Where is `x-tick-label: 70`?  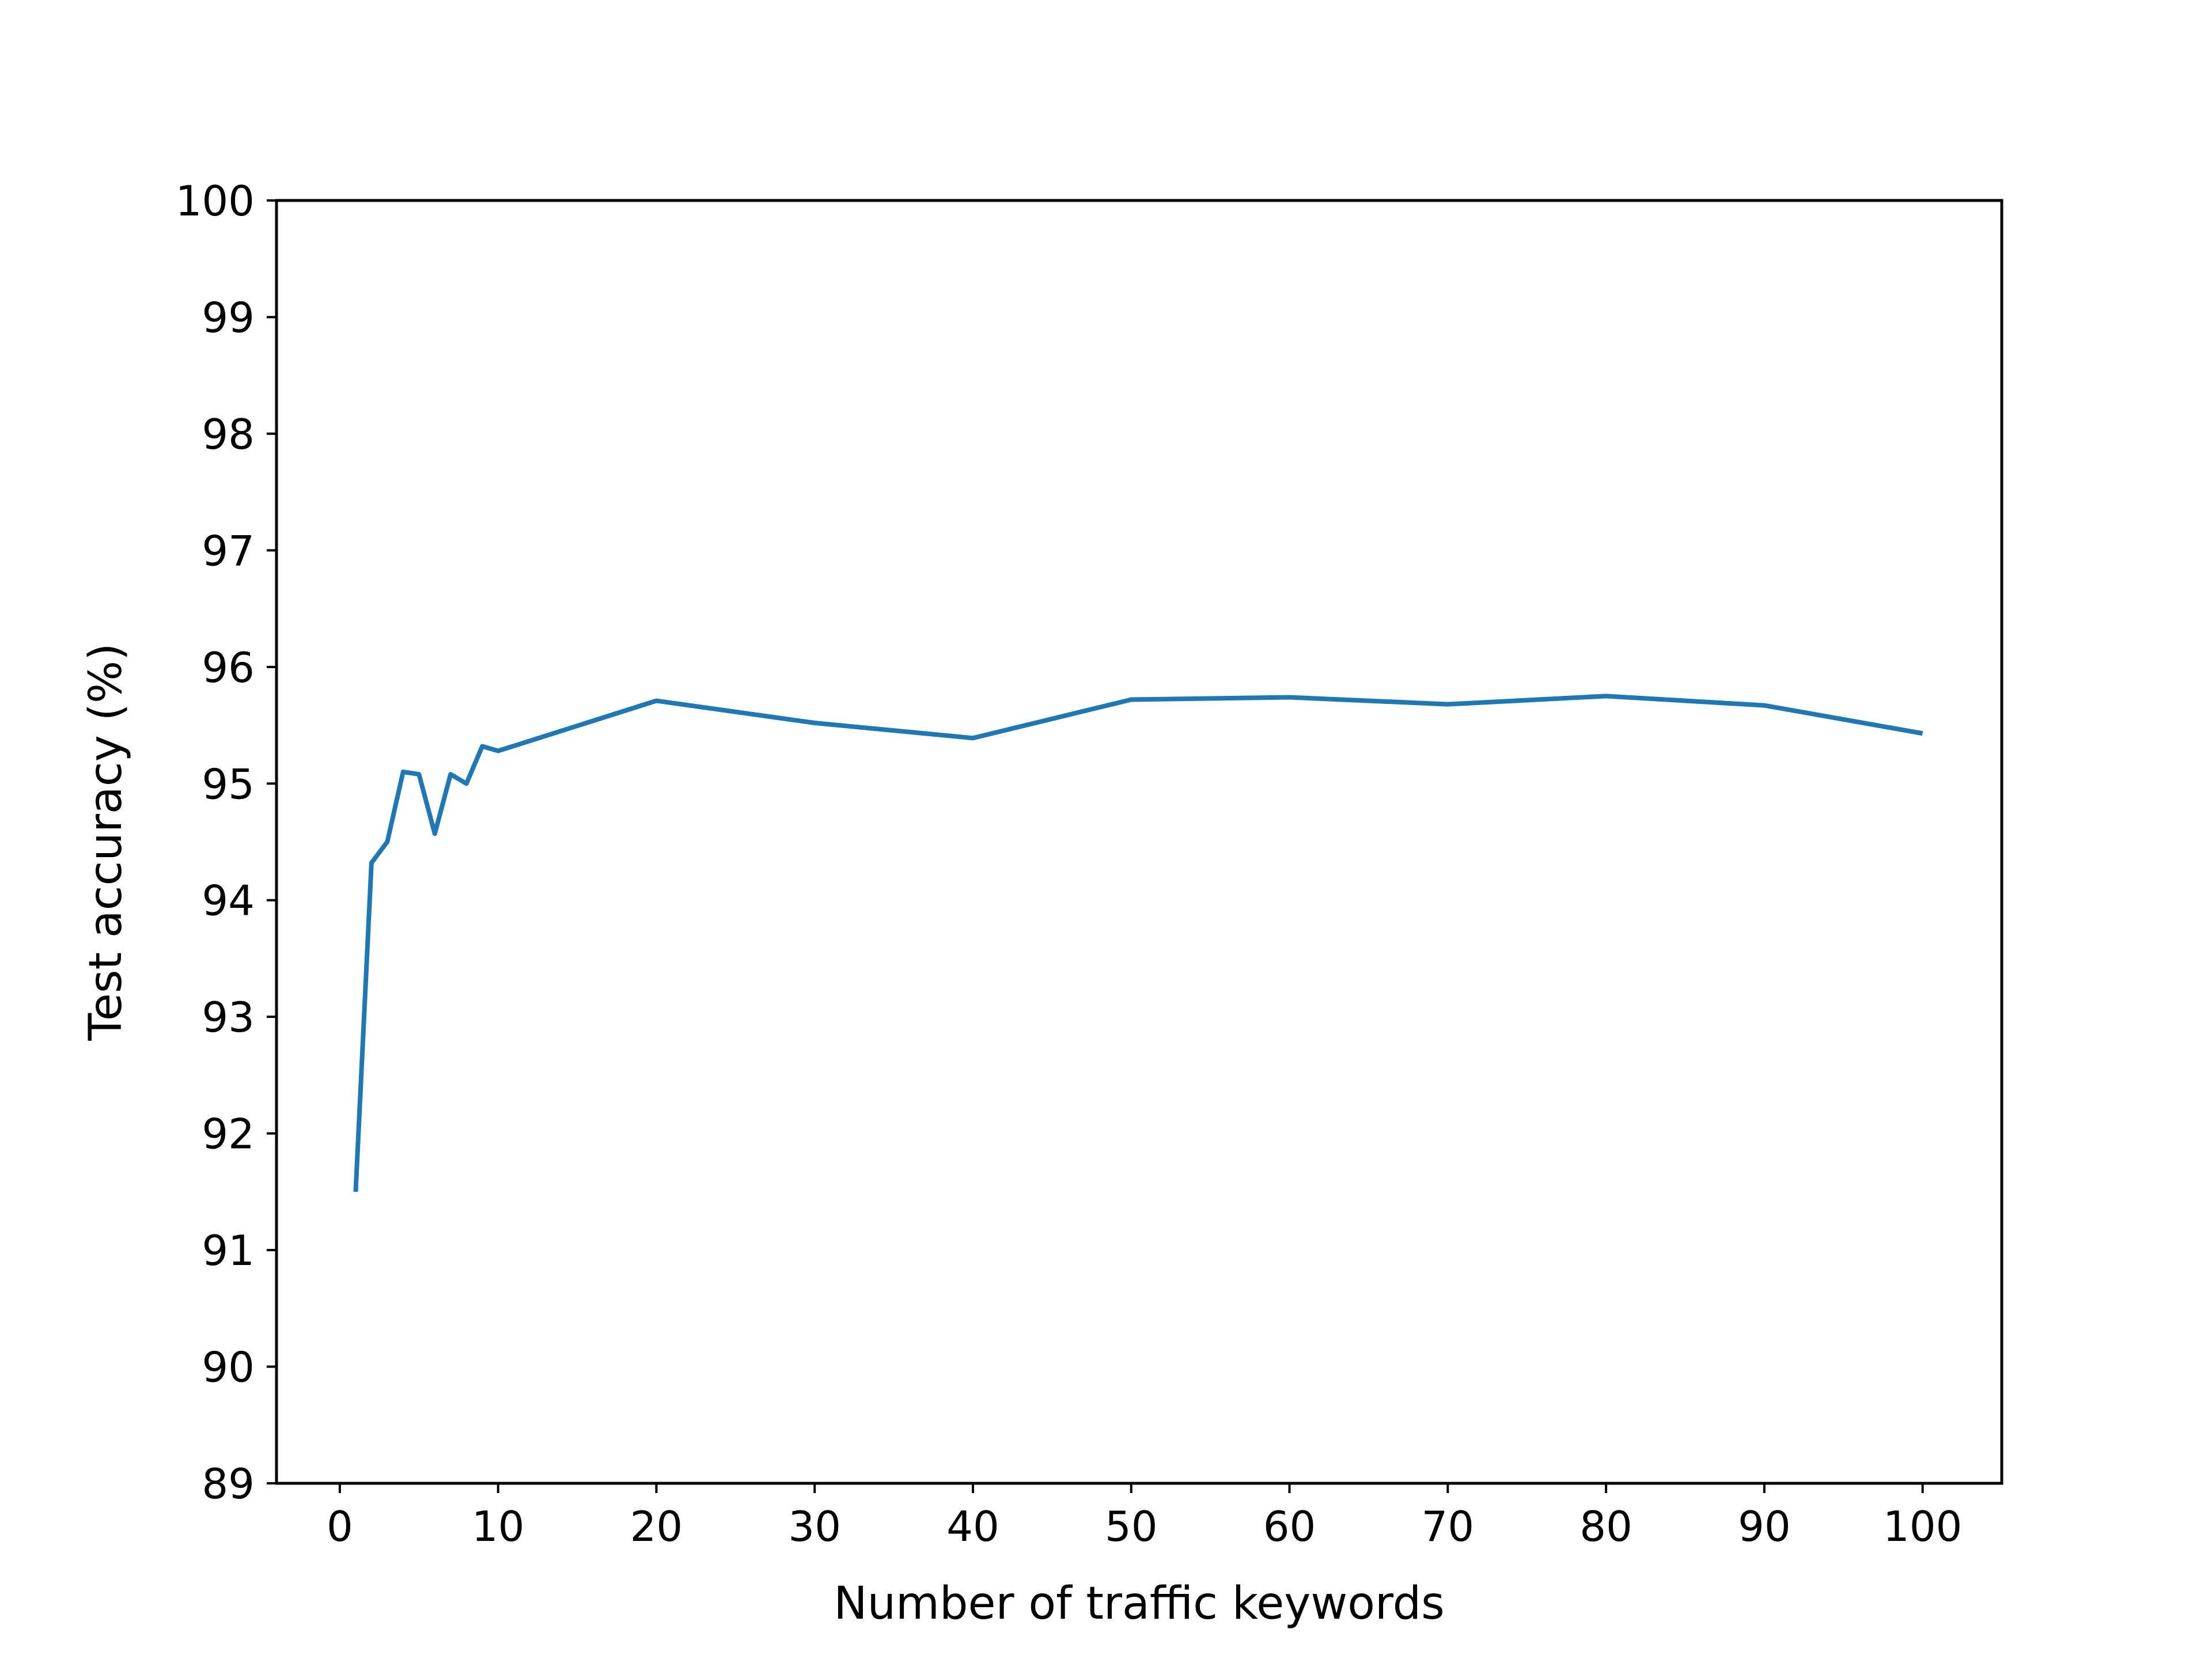
x-tick-label: 70 is located at coordinates (1447, 1526).